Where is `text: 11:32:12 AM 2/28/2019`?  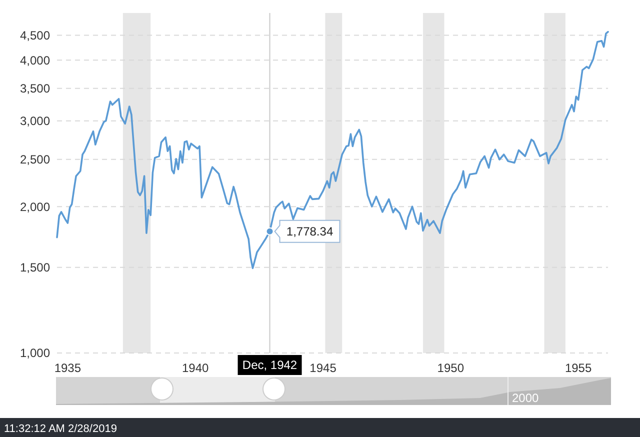
text: 11:32:12 AM 2/28/2019 is located at coordinates (60, 429).